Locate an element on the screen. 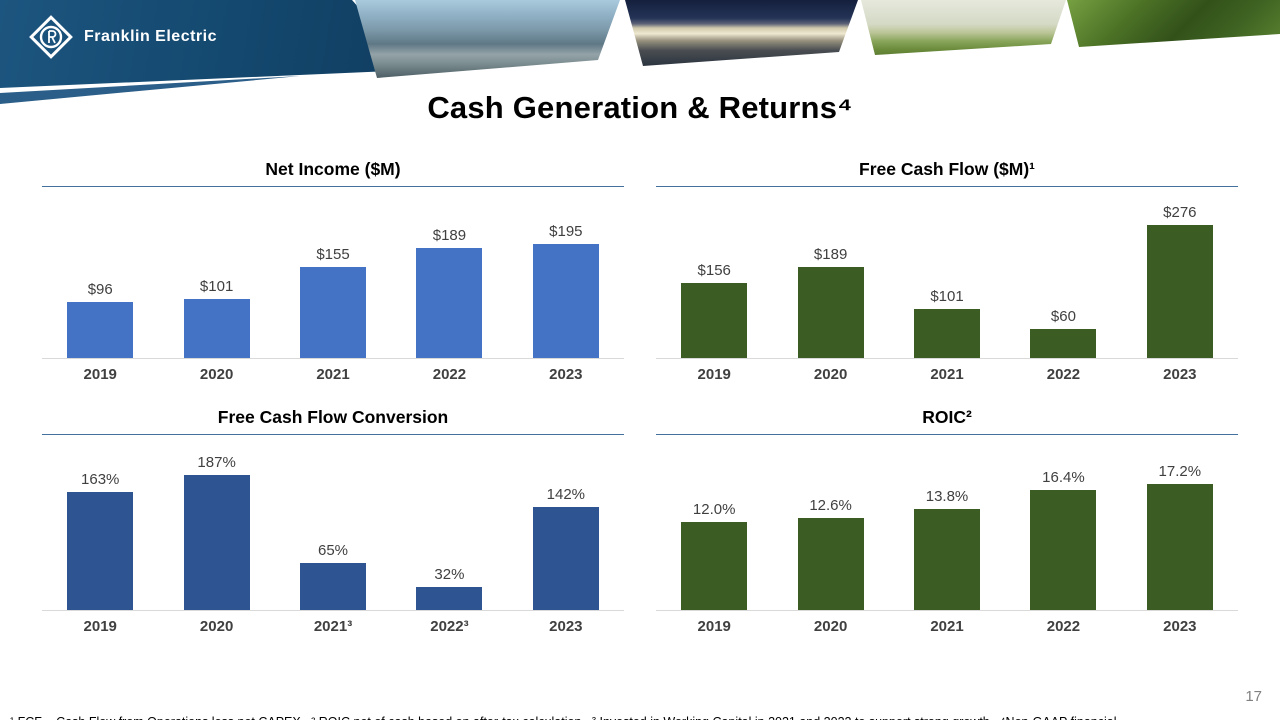  bar-value-label: $101 is located at coordinates (947, 296).